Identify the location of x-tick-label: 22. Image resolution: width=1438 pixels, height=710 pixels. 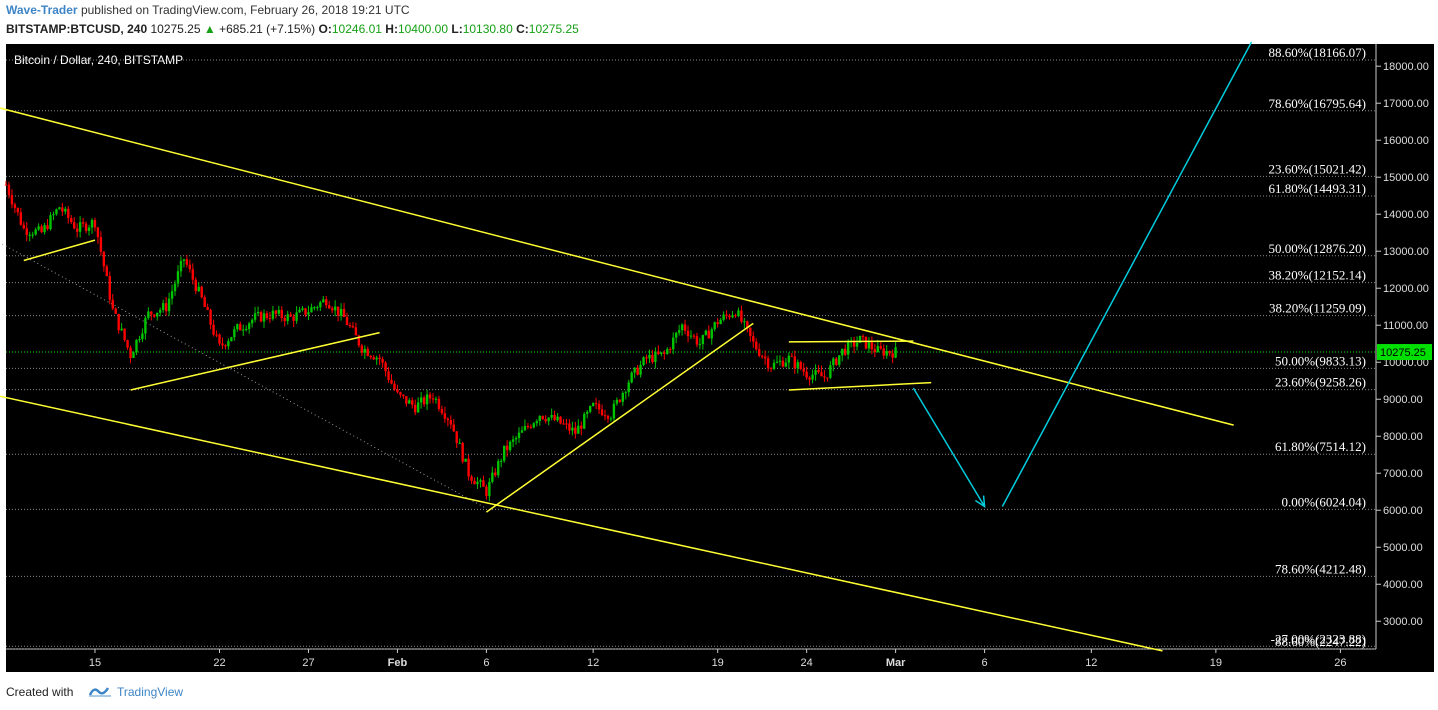
(219, 663).